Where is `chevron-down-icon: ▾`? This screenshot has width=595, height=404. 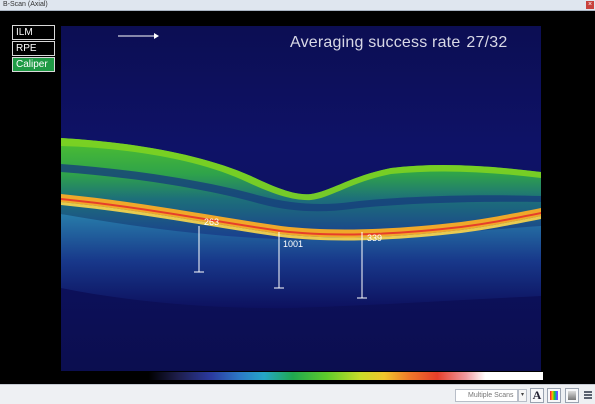
chevron-down-icon: ▾ is located at coordinates (522, 395).